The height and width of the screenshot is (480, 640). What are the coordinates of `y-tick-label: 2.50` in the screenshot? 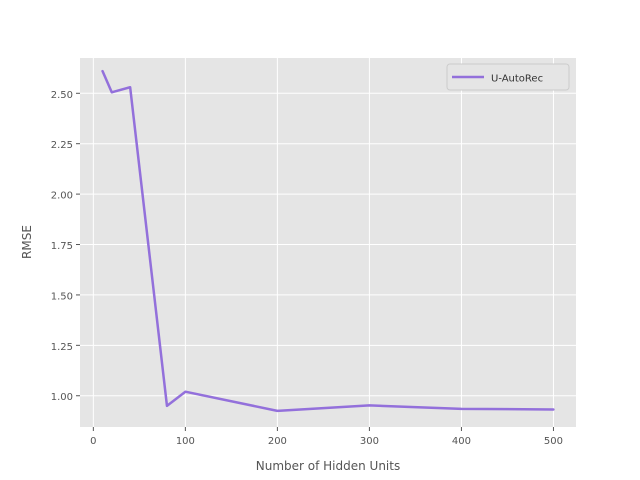 It's located at (62, 95).